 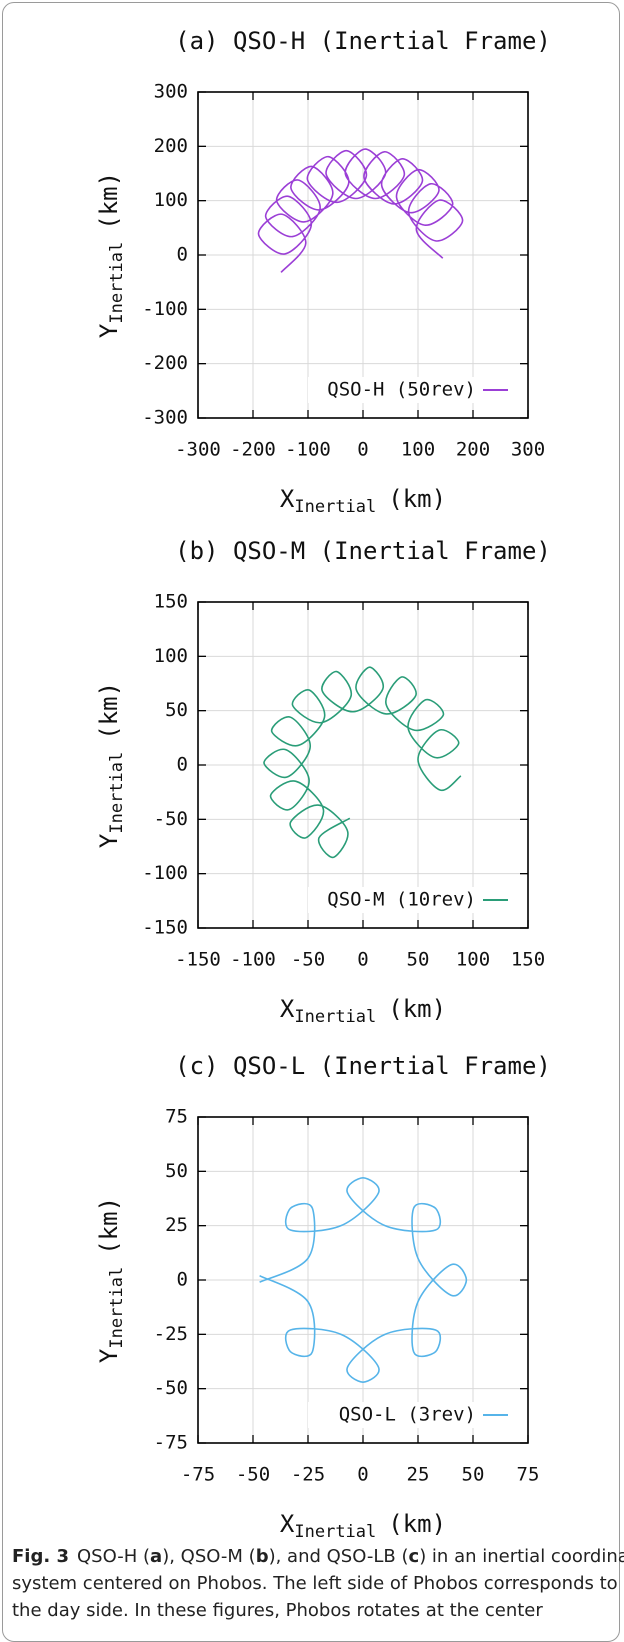 What do you see at coordinates (401, 390) in the screenshot?
I see `legend-label: QSO-H (50rev)` at bounding box center [401, 390].